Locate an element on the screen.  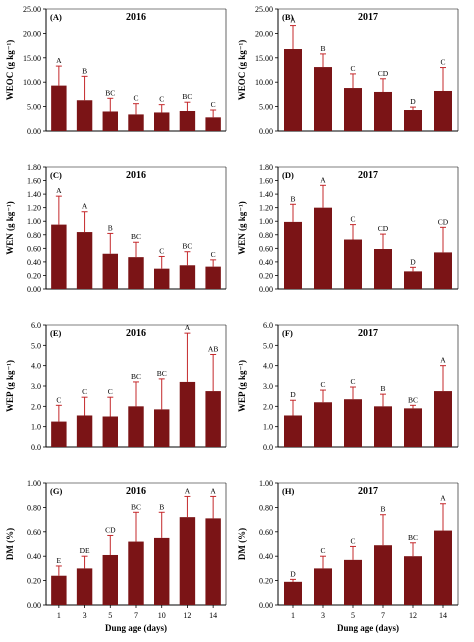
panel-letter: (H) is located at coordinates (288, 491).